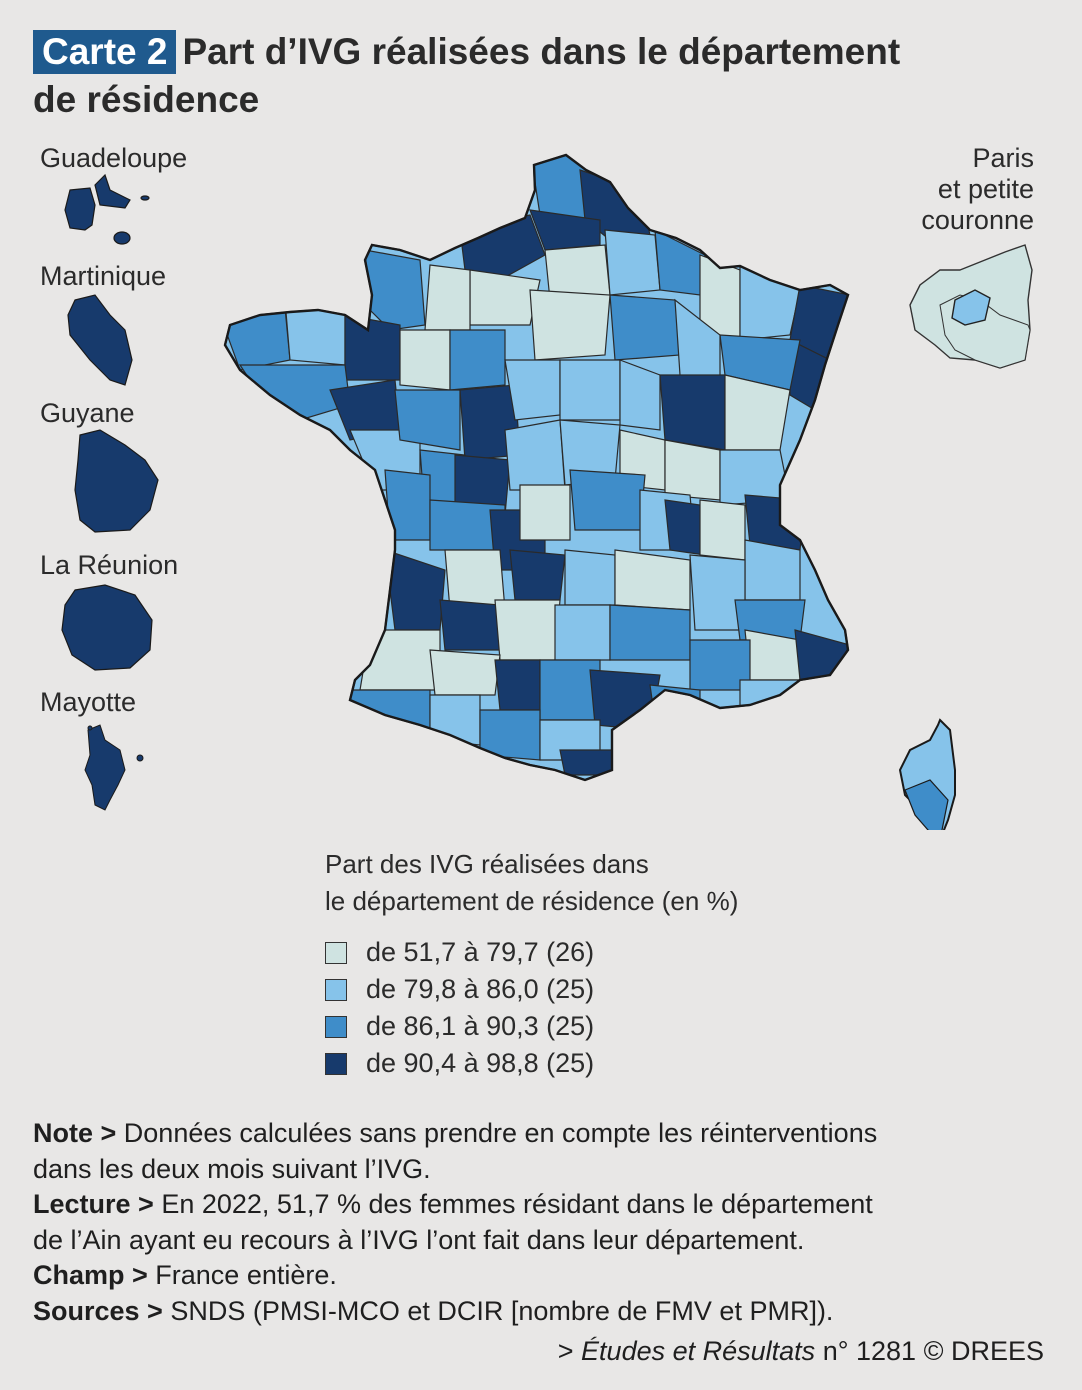 The height and width of the screenshot is (1390, 1082). I want to click on paris-label-line3: couronne, so click(977, 220).